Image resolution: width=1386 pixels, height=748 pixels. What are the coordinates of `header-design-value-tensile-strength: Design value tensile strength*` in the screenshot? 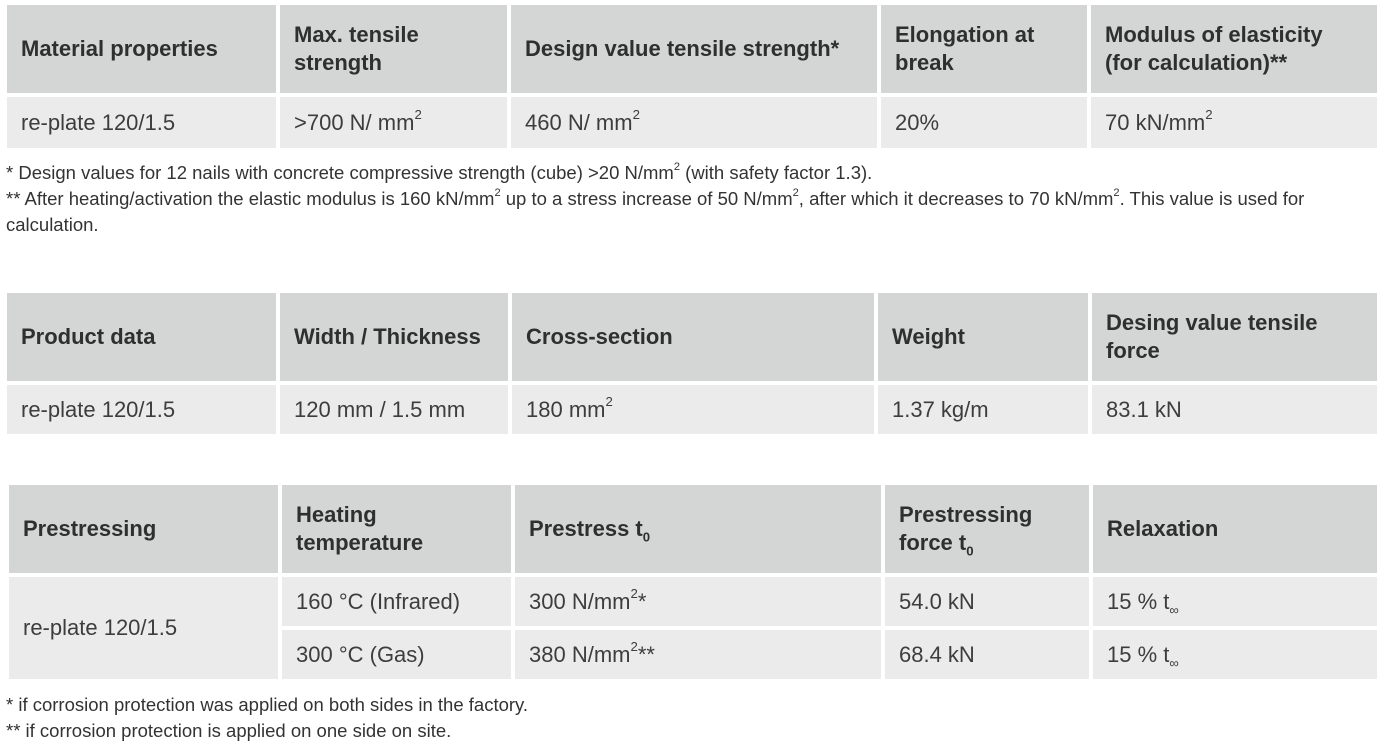 It's located at (694, 49).